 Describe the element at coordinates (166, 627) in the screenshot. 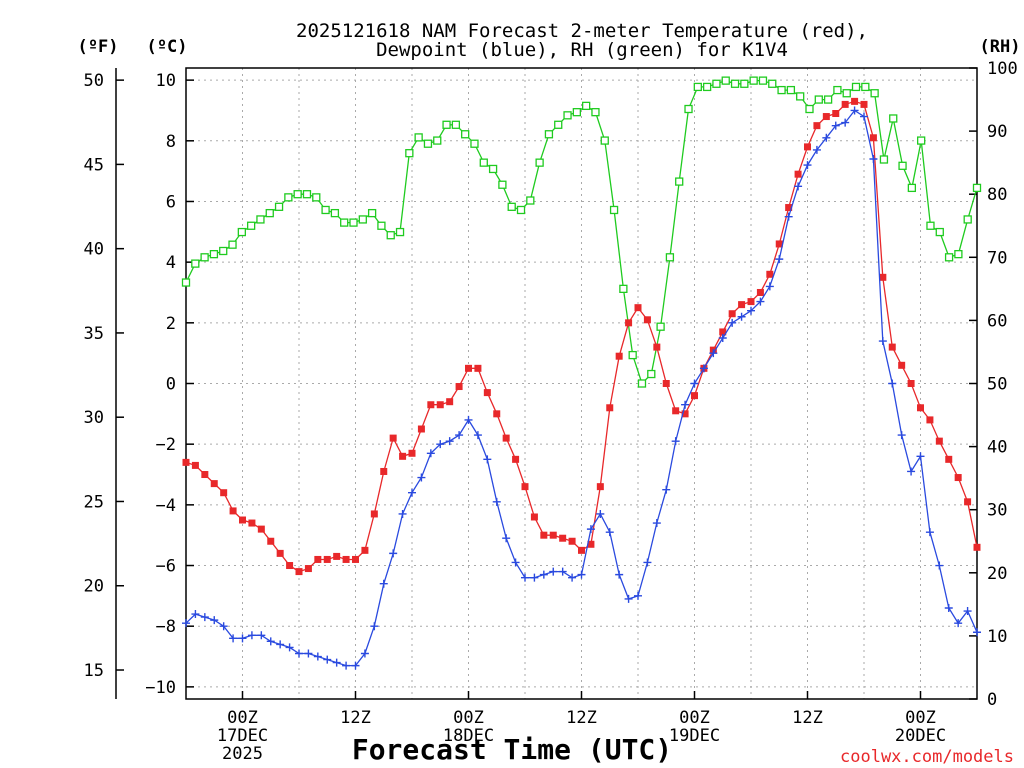

I see `celsius-tick-label: −8` at that location.